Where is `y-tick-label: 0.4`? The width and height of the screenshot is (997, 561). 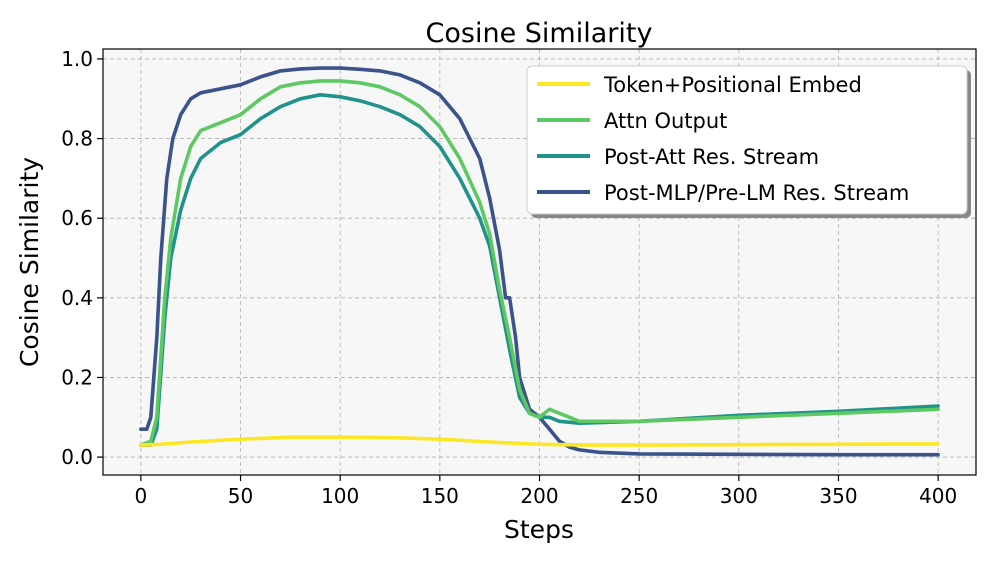
y-tick-label: 0.4 is located at coordinates (77, 298).